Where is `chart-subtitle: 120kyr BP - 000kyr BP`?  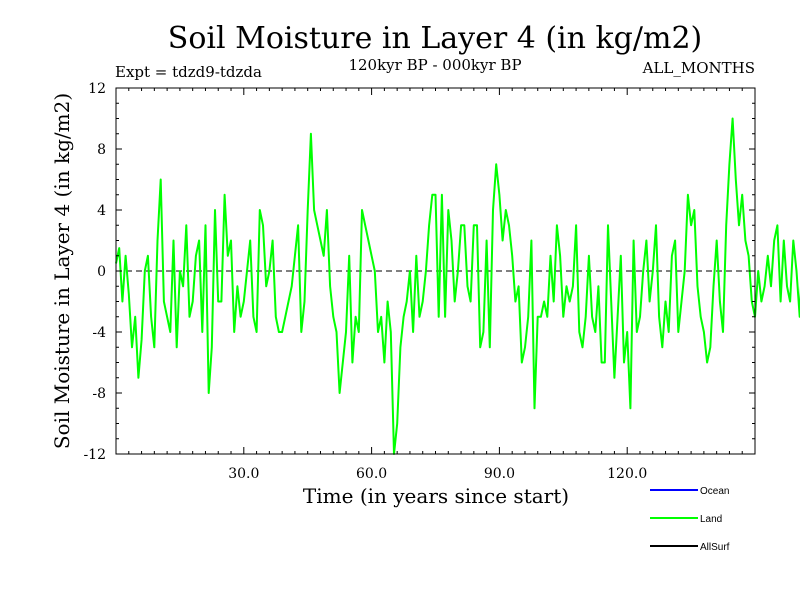
chart-subtitle: 120kyr BP - 000kyr BP is located at coordinates (434, 65).